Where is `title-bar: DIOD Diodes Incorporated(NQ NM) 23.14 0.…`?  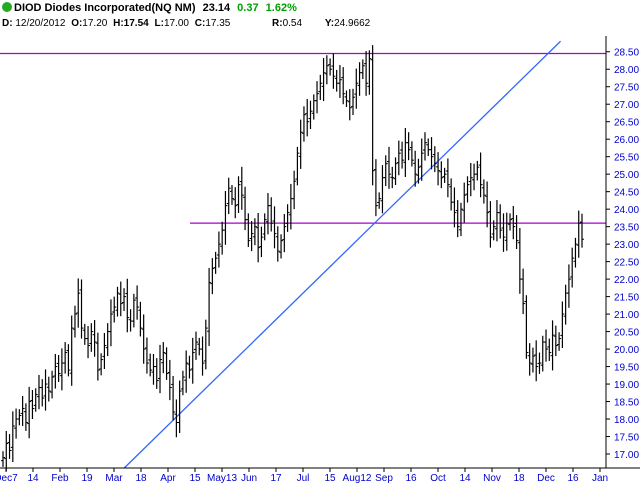 title-bar: DIOD Diodes Incorporated(NQ NM) 23.14 0.… is located at coordinates (149, 8).